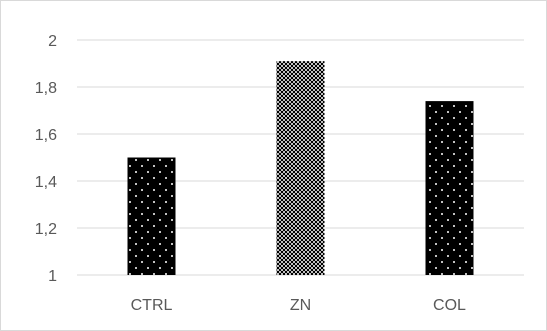 The width and height of the screenshot is (547, 331). What do you see at coordinates (151, 216) in the screenshot?
I see `bar-ctrl` at bounding box center [151, 216].